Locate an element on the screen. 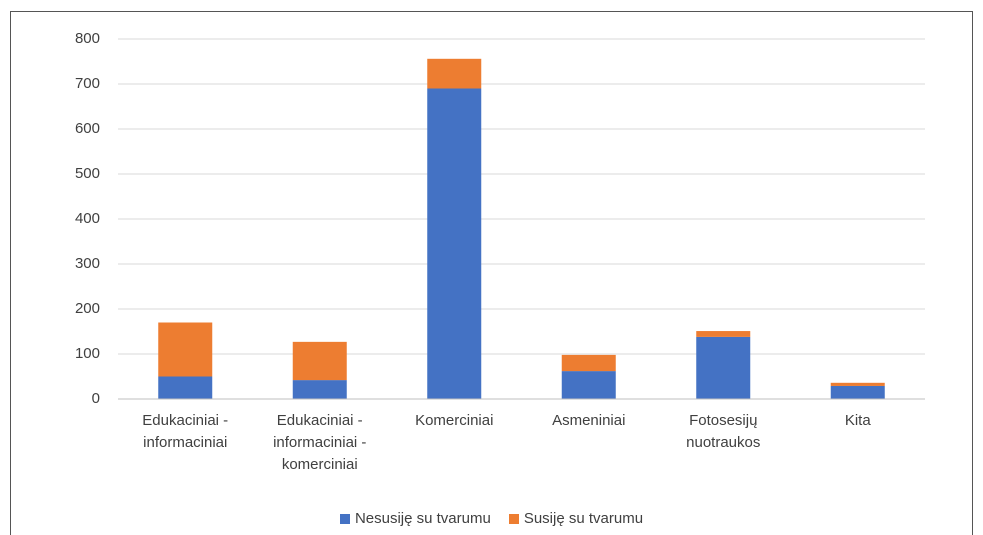 This screenshot has height=535, width=983. y-tick-label: 0 is located at coordinates (96, 398).